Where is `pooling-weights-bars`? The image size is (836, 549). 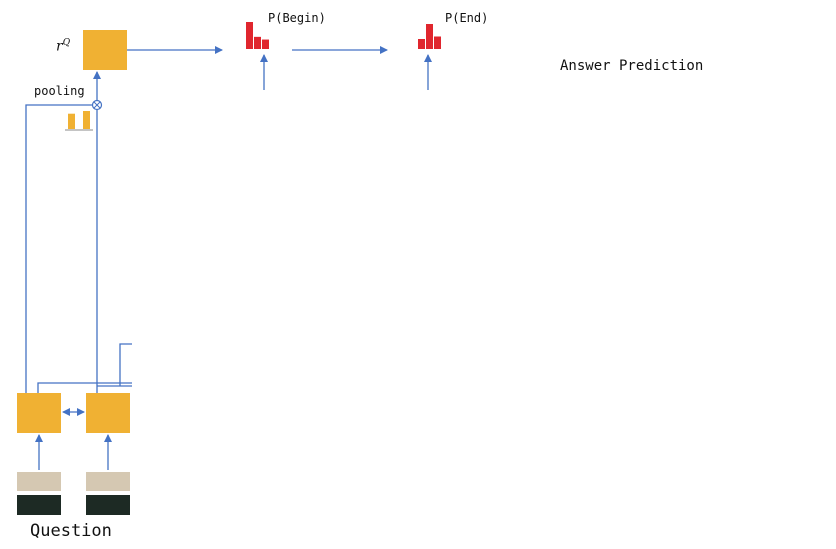
pooling-weights-bars is located at coordinates (79, 120).